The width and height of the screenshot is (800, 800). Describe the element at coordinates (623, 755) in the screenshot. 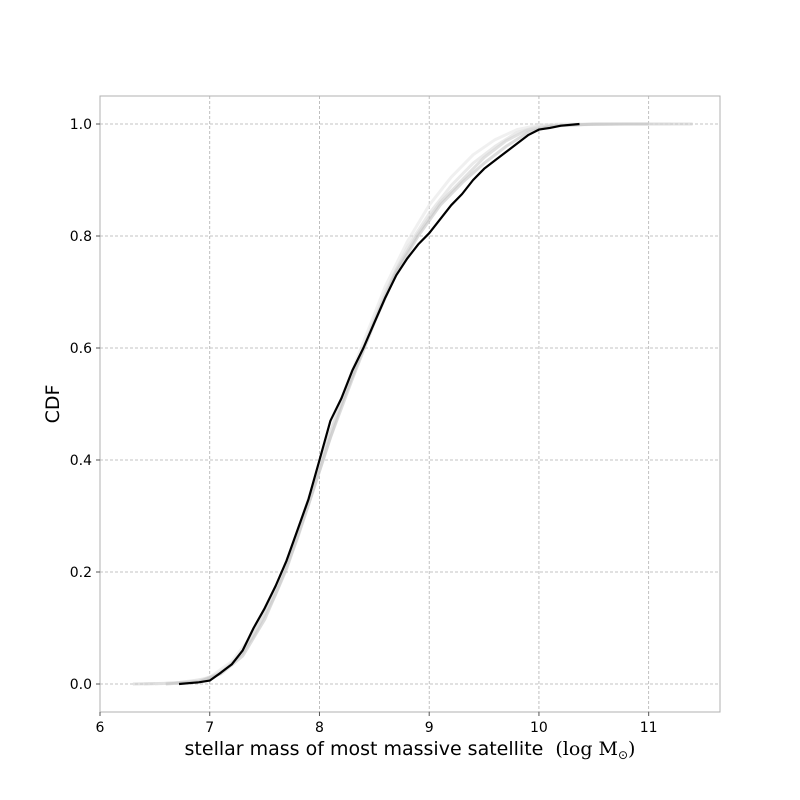

I see `x-axis-label-unit-sub: ⊙` at that location.